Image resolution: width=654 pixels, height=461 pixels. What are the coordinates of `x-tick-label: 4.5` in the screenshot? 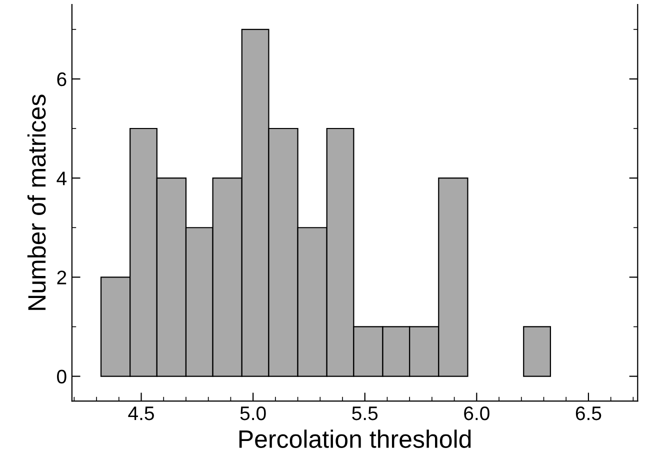 It's located at (141, 413).